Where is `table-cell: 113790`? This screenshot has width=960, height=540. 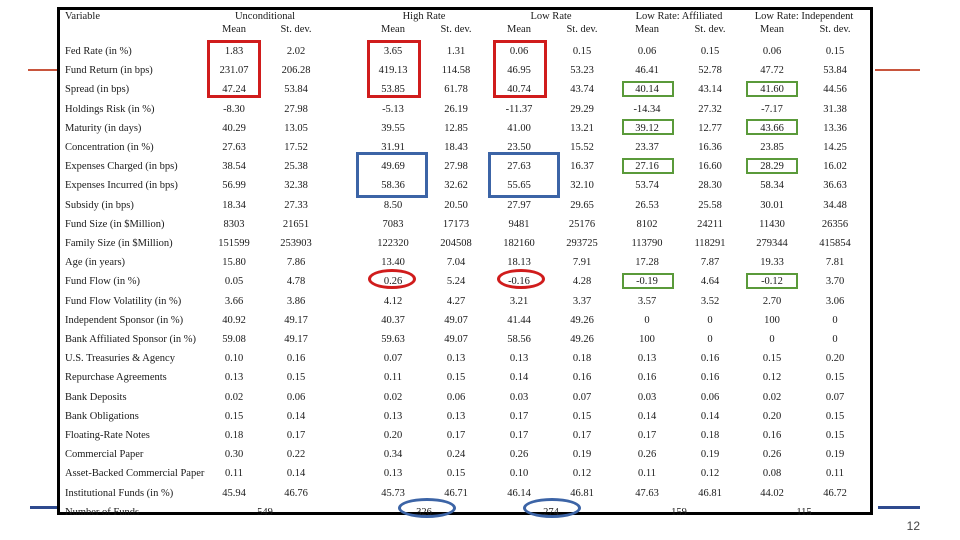 table-cell: 113790 is located at coordinates (647, 243).